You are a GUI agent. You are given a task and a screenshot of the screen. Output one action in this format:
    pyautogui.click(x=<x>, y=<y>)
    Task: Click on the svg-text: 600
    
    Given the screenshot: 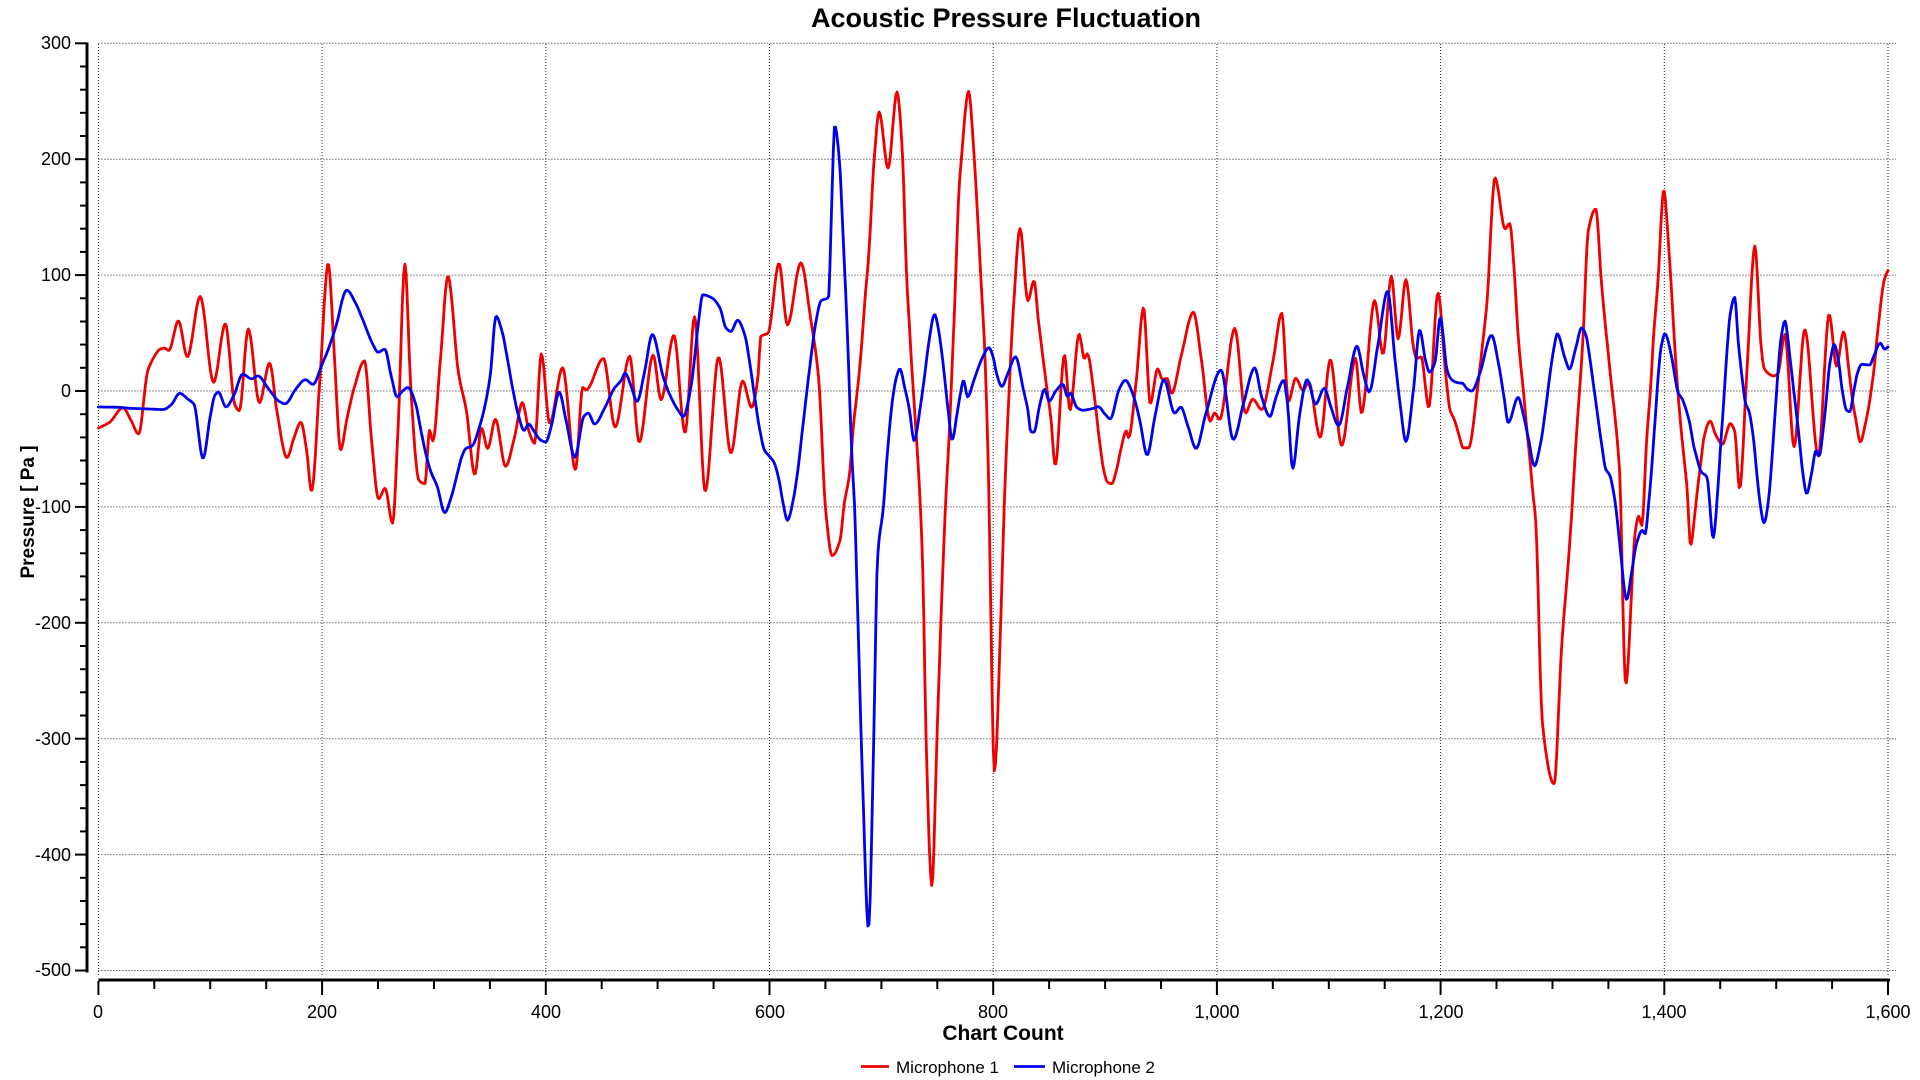 What is the action you would take?
    pyautogui.click(x=770, y=1012)
    